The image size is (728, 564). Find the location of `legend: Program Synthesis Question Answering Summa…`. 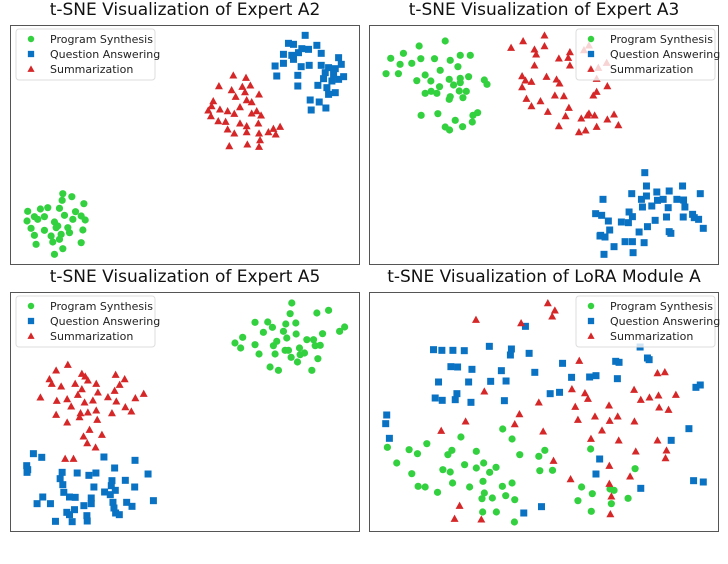

legend: Program Synthesis Question Answering Summa… is located at coordinates (647, 321).